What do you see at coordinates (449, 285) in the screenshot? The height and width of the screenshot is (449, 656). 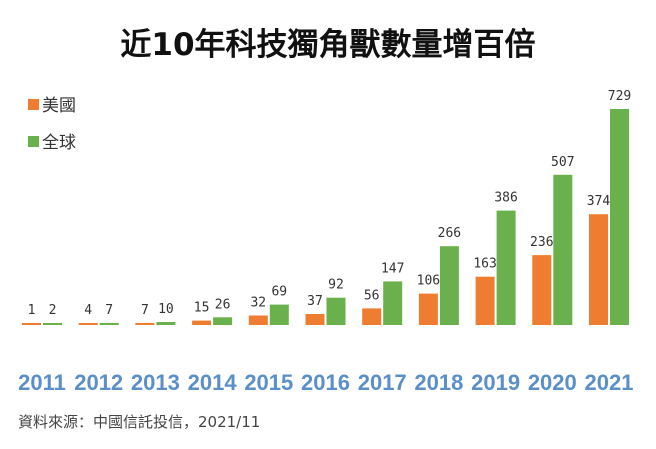 I see `bar-global-2018` at bounding box center [449, 285].